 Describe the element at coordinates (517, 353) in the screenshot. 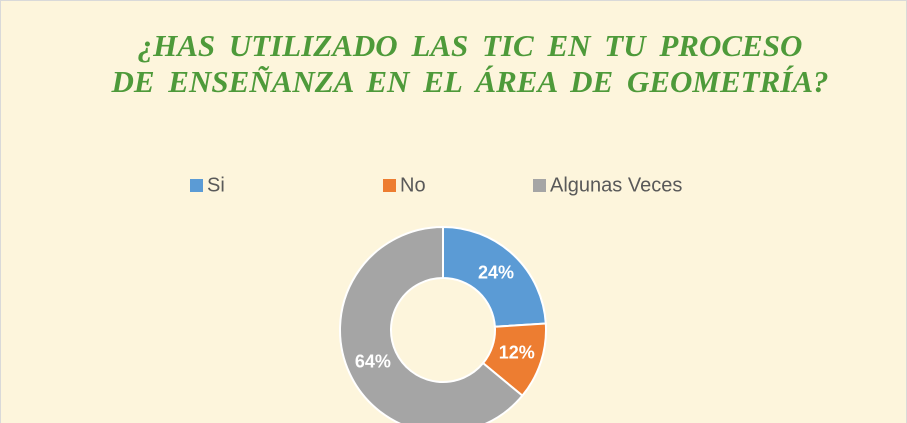

I see `data-label: 12%` at that location.